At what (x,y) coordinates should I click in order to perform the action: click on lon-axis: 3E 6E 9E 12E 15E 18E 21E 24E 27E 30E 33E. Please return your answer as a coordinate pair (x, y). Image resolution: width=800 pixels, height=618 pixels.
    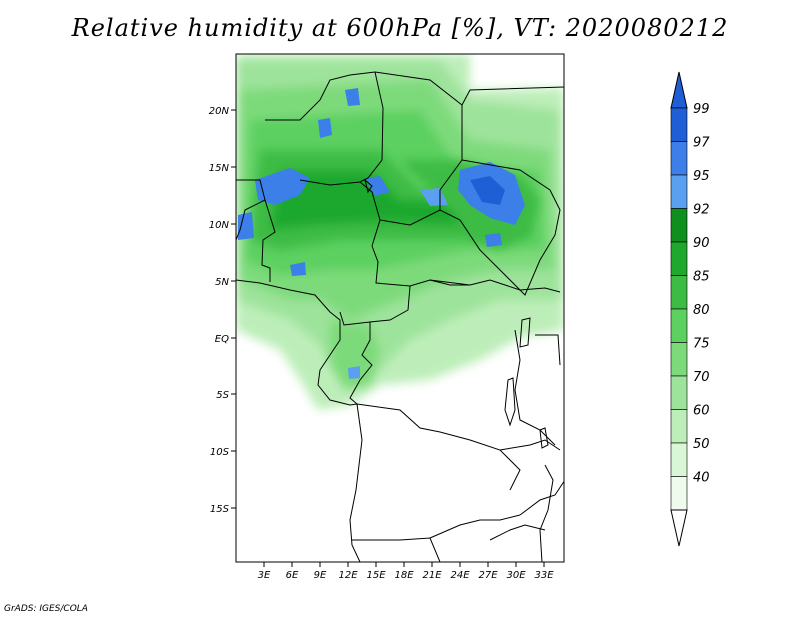
    Looking at the image, I should click on (406, 571).